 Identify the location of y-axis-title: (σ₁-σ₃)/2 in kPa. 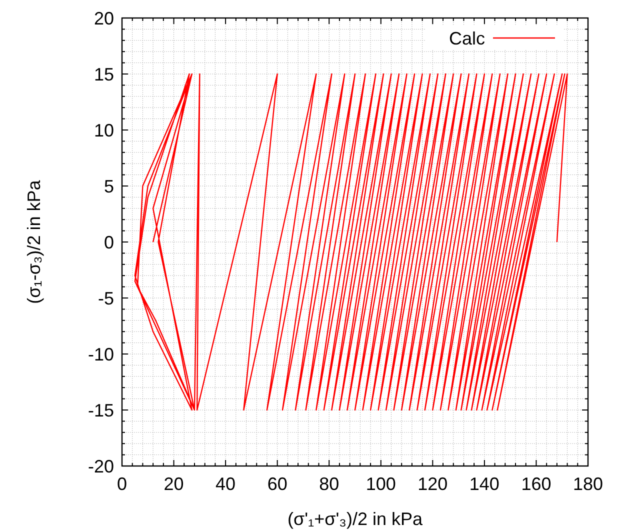
(34, 241).